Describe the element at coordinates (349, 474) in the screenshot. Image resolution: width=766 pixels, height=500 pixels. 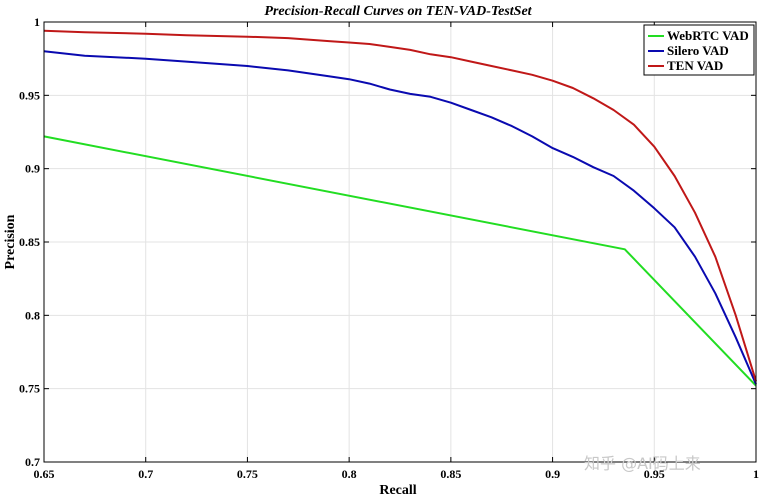
I see `x-tick-label: 0.8` at that location.